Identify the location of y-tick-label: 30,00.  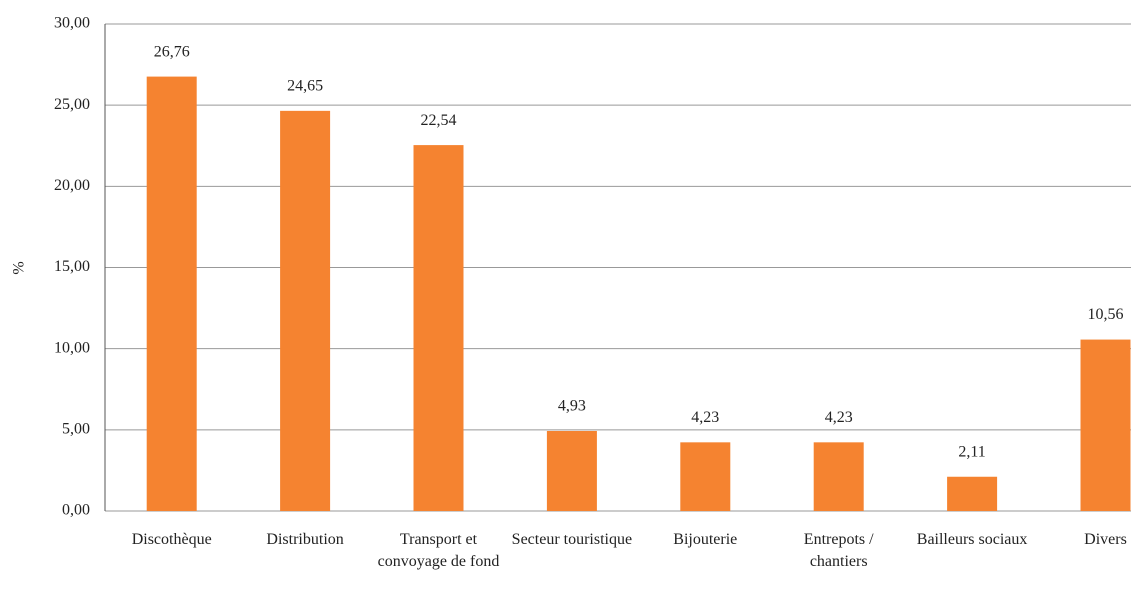
(72, 23).